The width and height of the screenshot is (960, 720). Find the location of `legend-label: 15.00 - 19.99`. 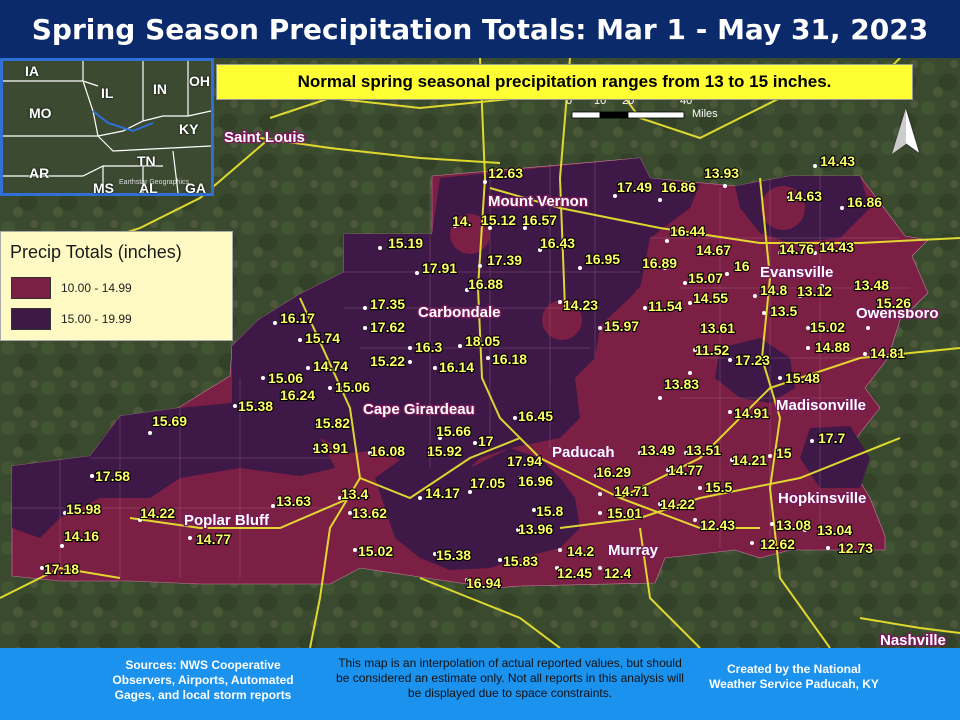

legend-label: 15.00 - 19.99 is located at coordinates (96, 319).